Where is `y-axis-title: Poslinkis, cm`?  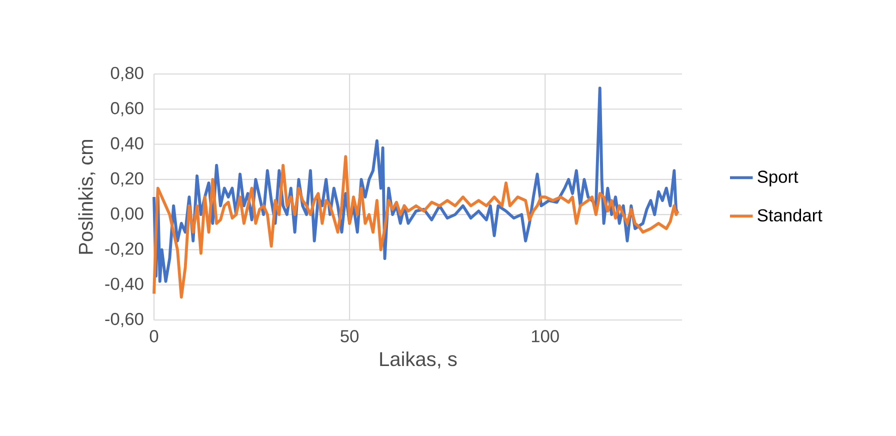 y-axis-title: Poslinkis, cm is located at coordinates (87, 197).